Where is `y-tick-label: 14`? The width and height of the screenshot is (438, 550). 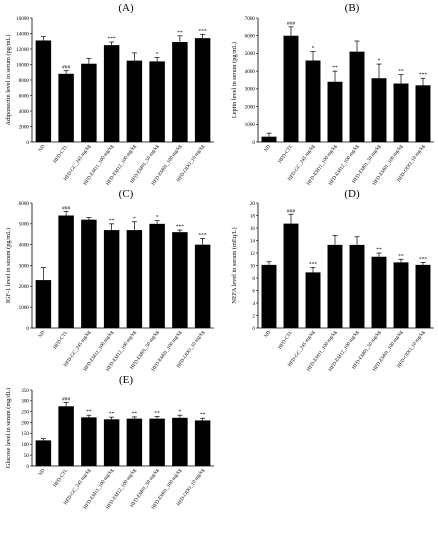 y-tick-label: 14 is located at coordinates (253, 241).